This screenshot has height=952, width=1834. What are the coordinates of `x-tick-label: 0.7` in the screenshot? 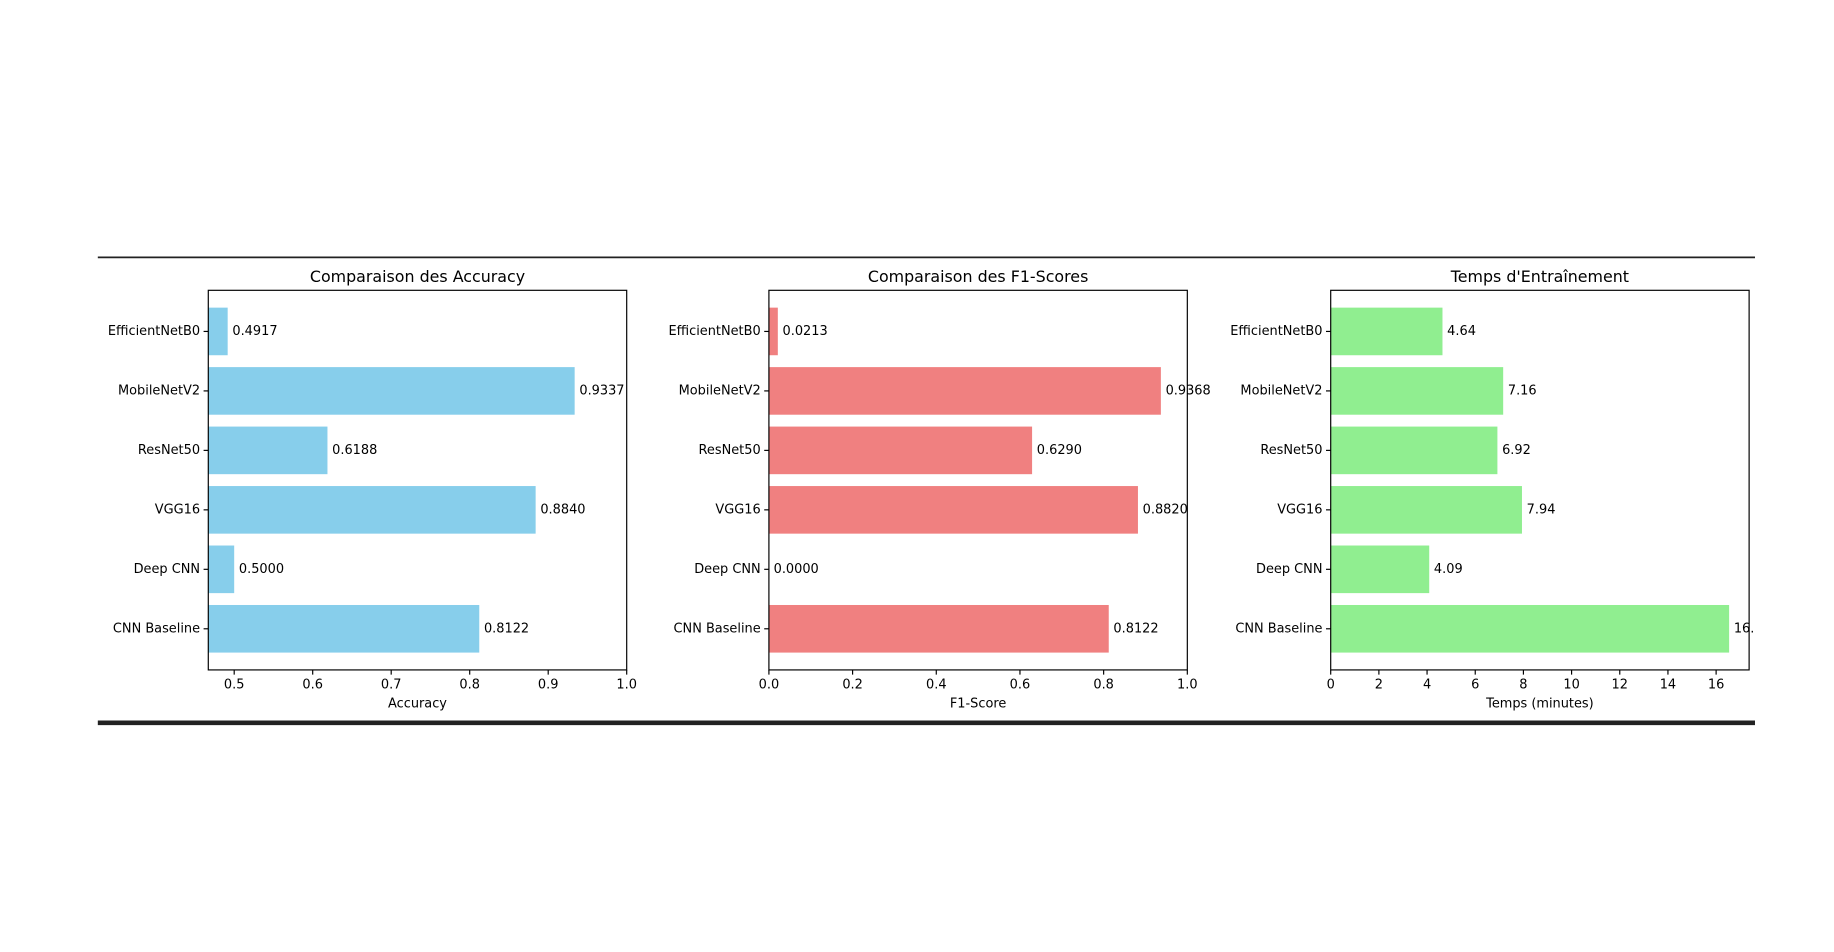 It's located at (391, 685).